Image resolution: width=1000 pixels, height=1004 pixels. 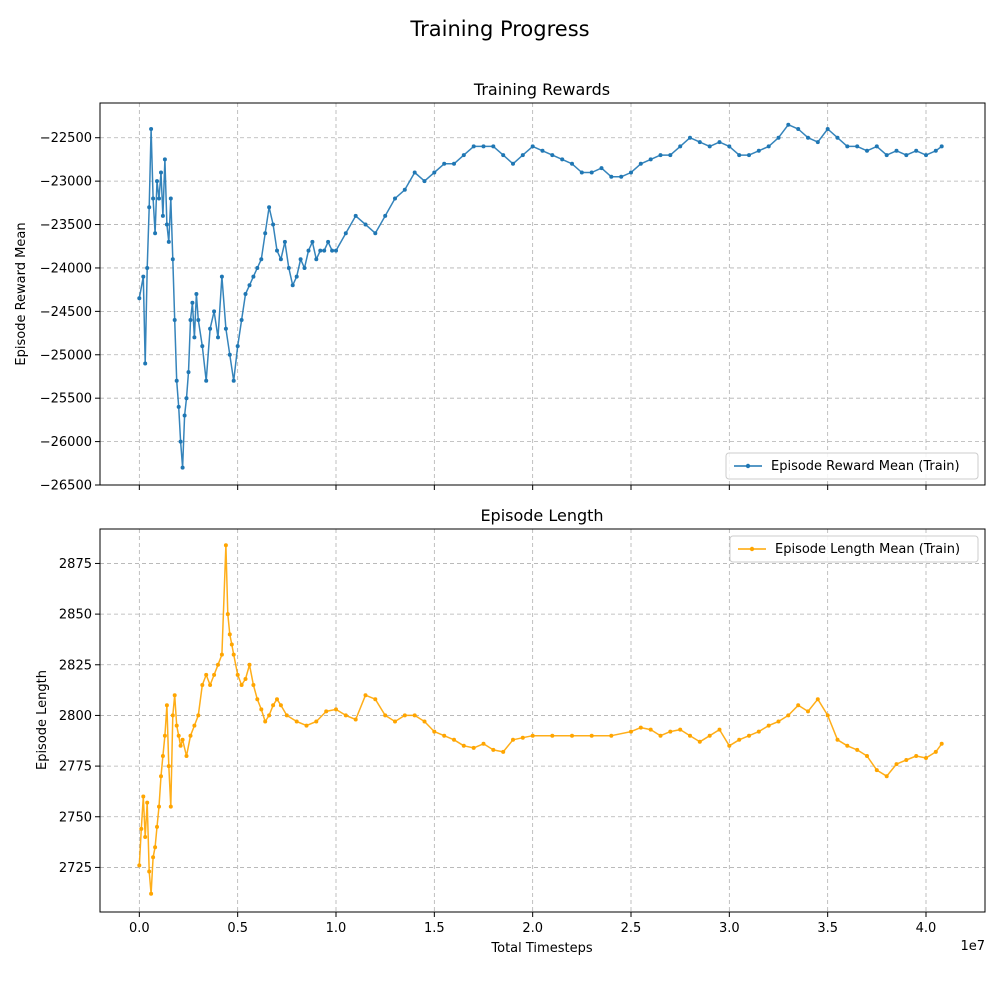 I want to click on rewards-y-axis-label: Episode Reward Mean, so click(x=21, y=293).